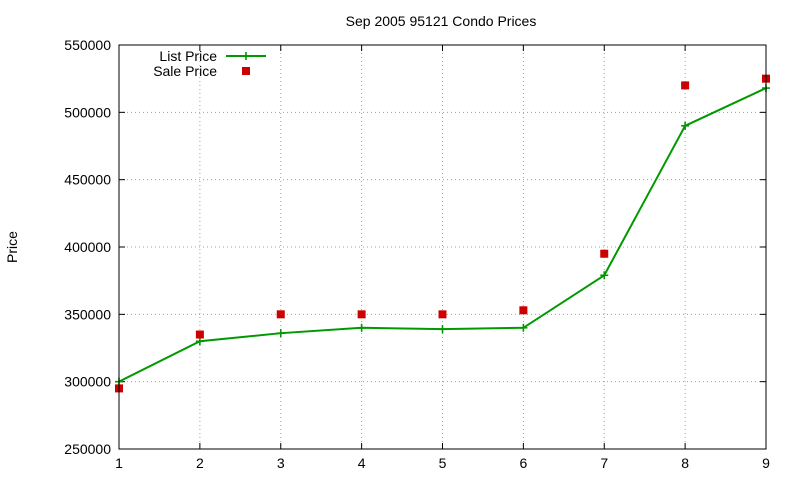 The height and width of the screenshot is (480, 800). Describe the element at coordinates (87, 247) in the screenshot. I see `y-tick-label: 400000` at that location.